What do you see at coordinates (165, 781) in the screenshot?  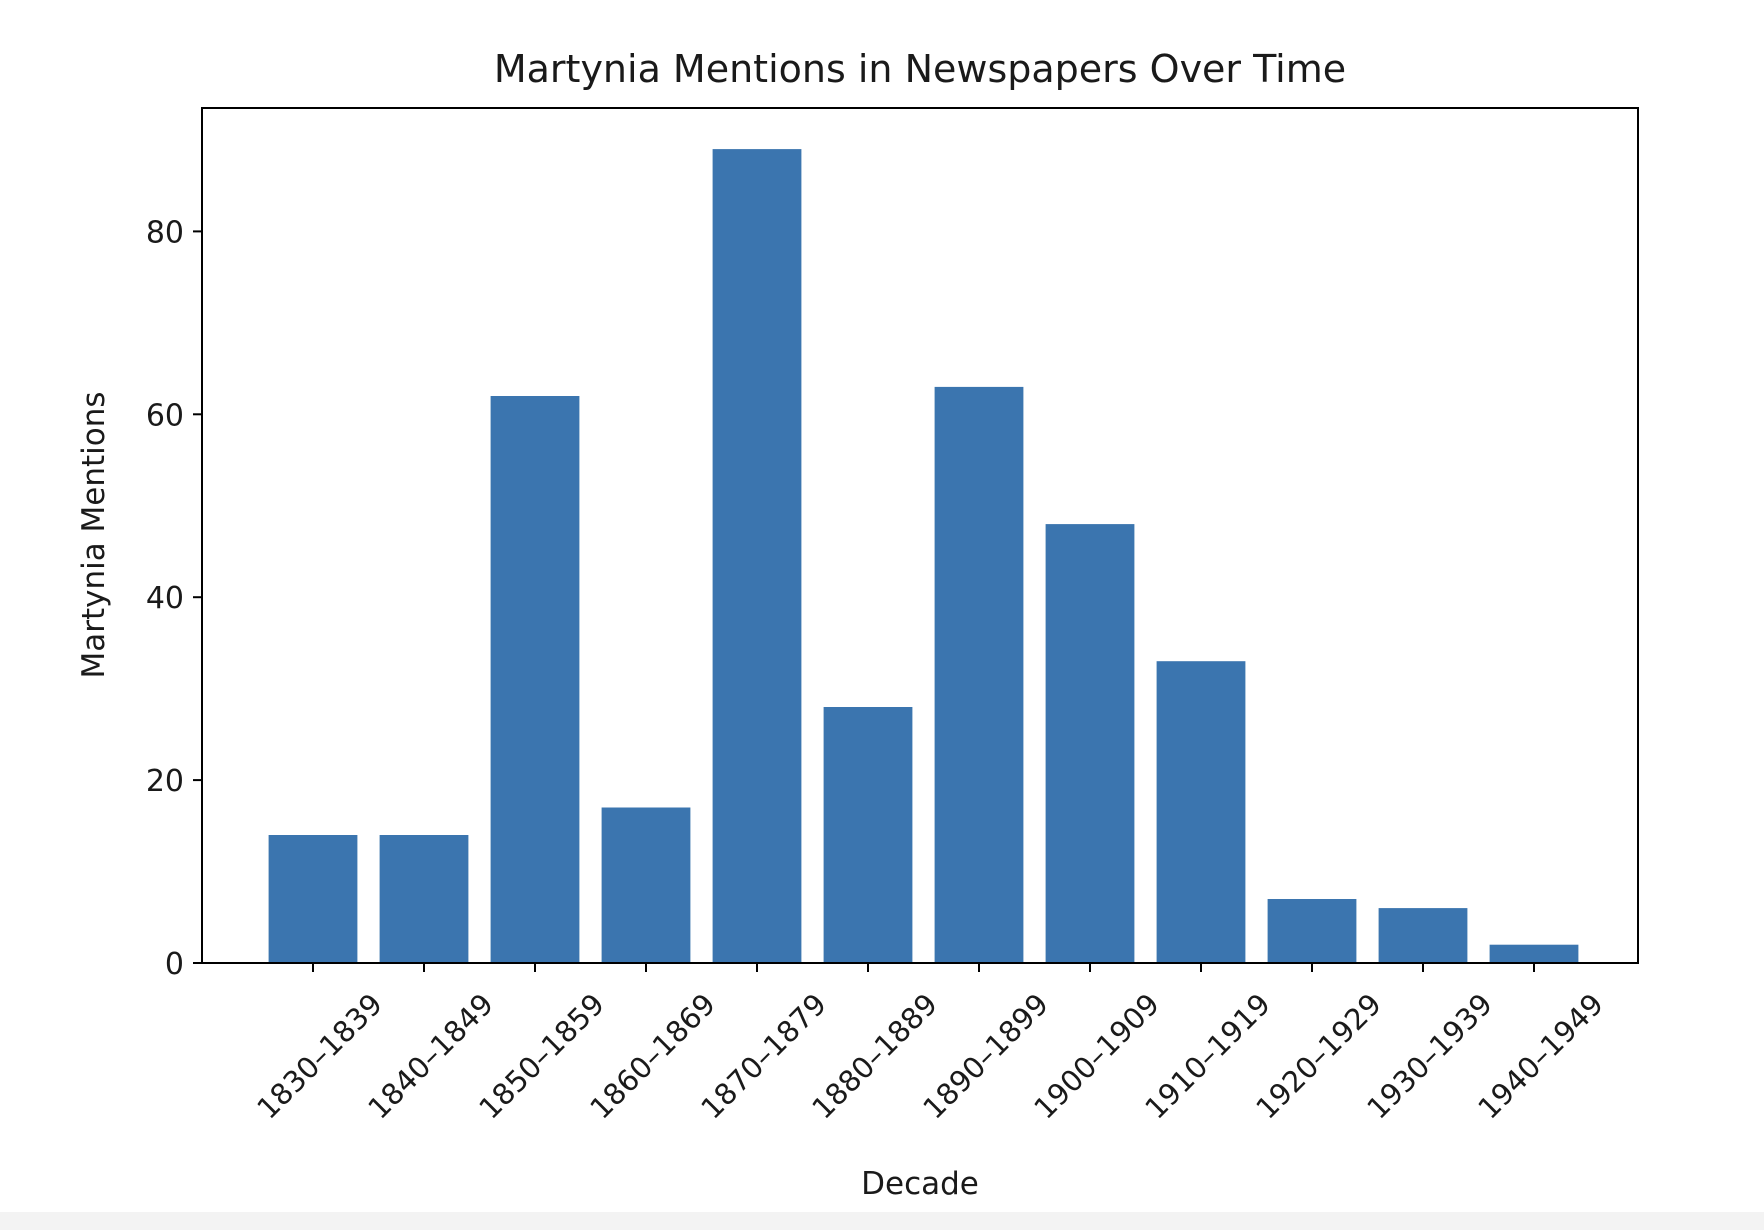 I see `y-tick-label: 20` at bounding box center [165, 781].